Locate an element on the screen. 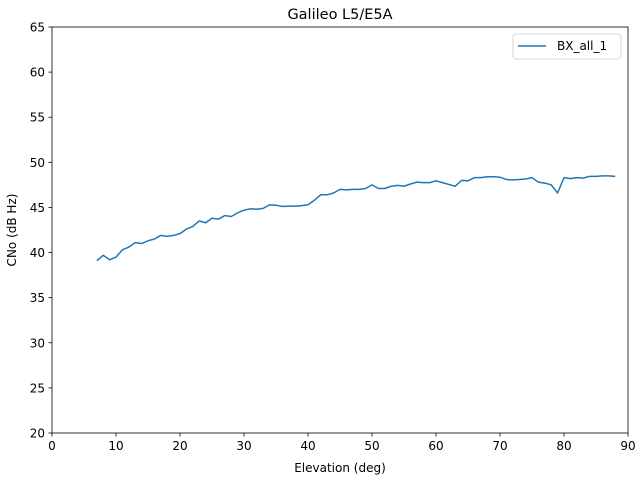 Image resolution: width=640 pixels, height=484 pixels. x-axis-label: Elevation (deg) is located at coordinates (340, 468).